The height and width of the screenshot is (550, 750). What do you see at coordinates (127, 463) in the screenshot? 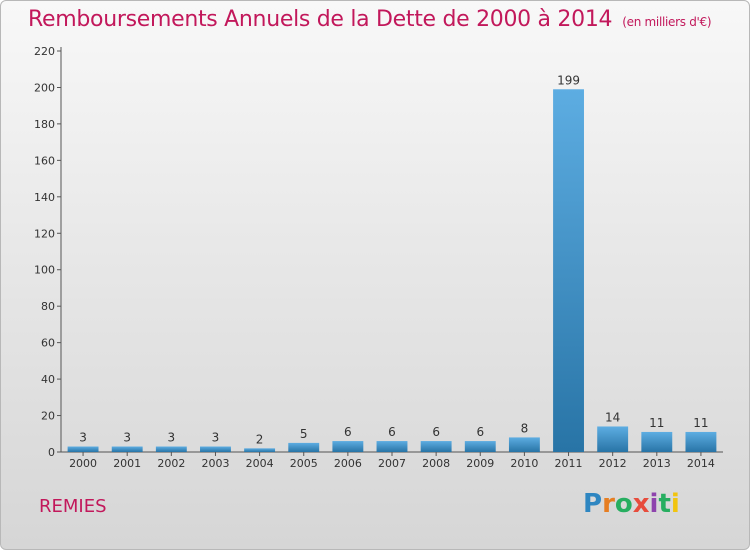
I see `x-tick-label: 2001` at bounding box center [127, 463].